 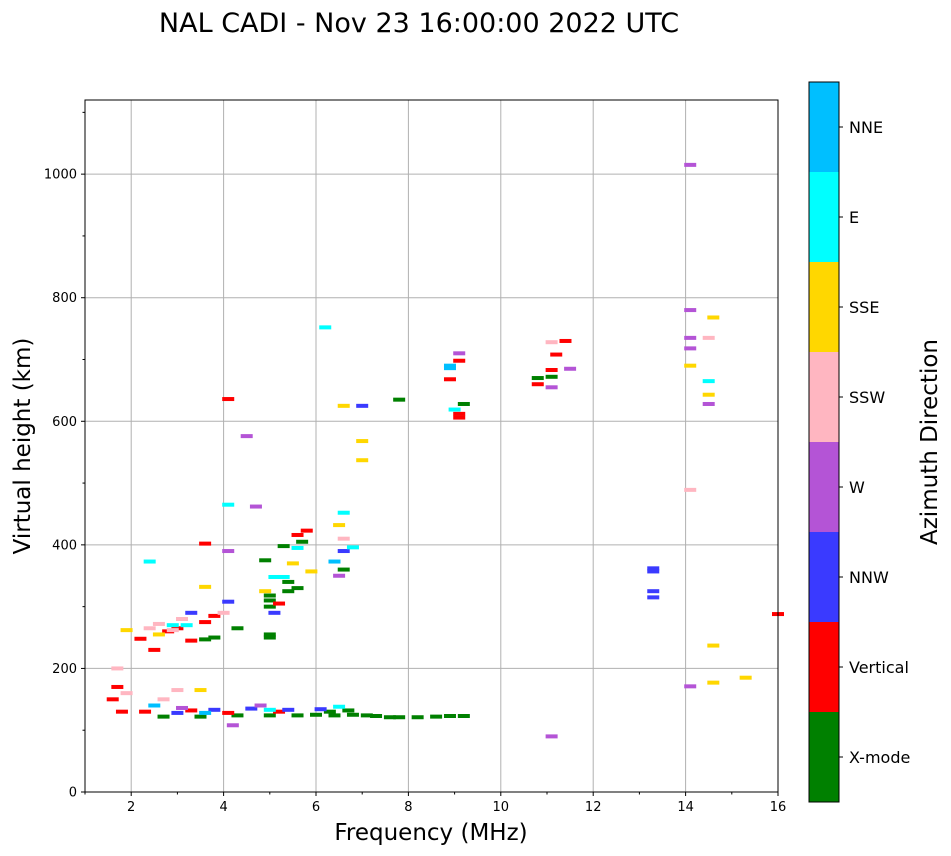 What do you see at coordinates (869, 577) in the screenshot?
I see `colorbar-tick-label: NNW` at bounding box center [869, 577].